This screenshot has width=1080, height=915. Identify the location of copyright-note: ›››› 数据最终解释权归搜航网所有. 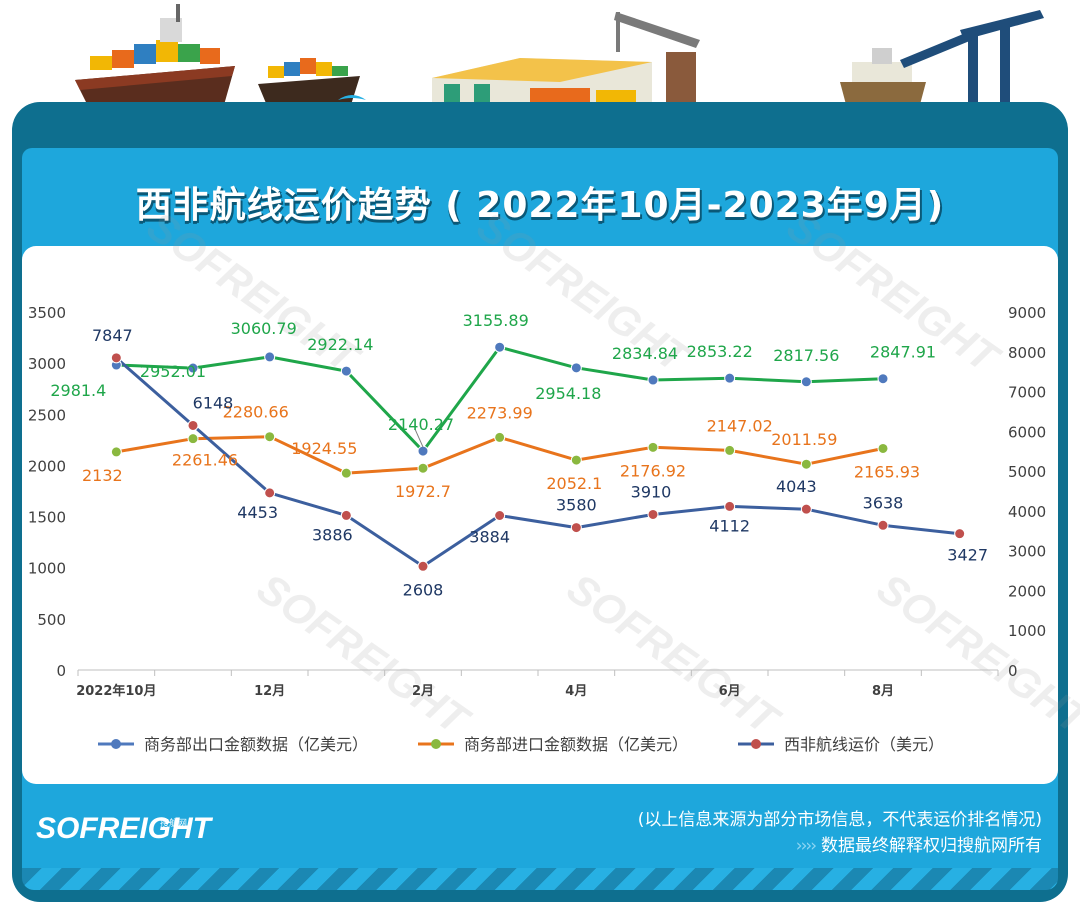
(919, 843).